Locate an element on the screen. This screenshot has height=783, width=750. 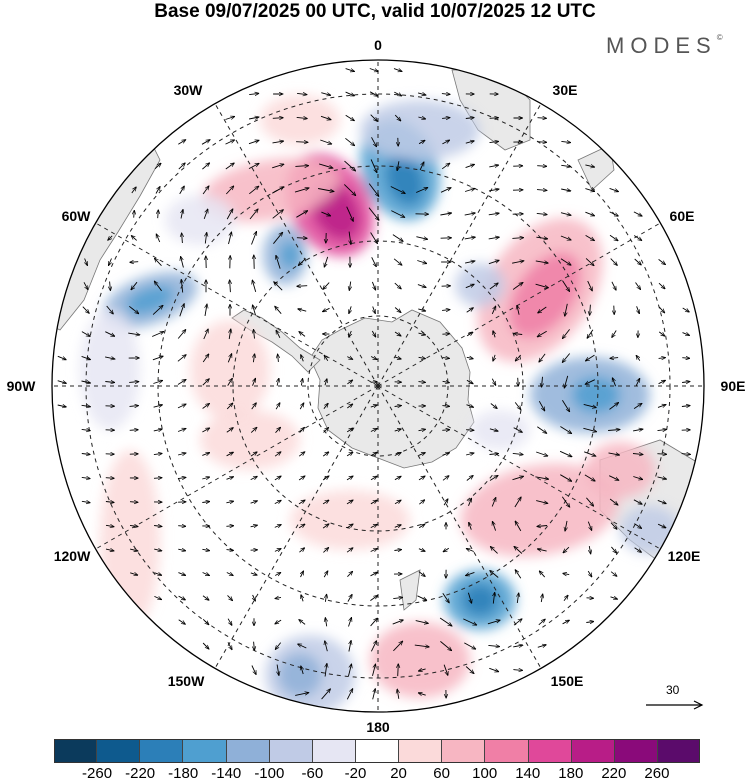
colorbar-tick-label: 20 is located at coordinates (398, 773).